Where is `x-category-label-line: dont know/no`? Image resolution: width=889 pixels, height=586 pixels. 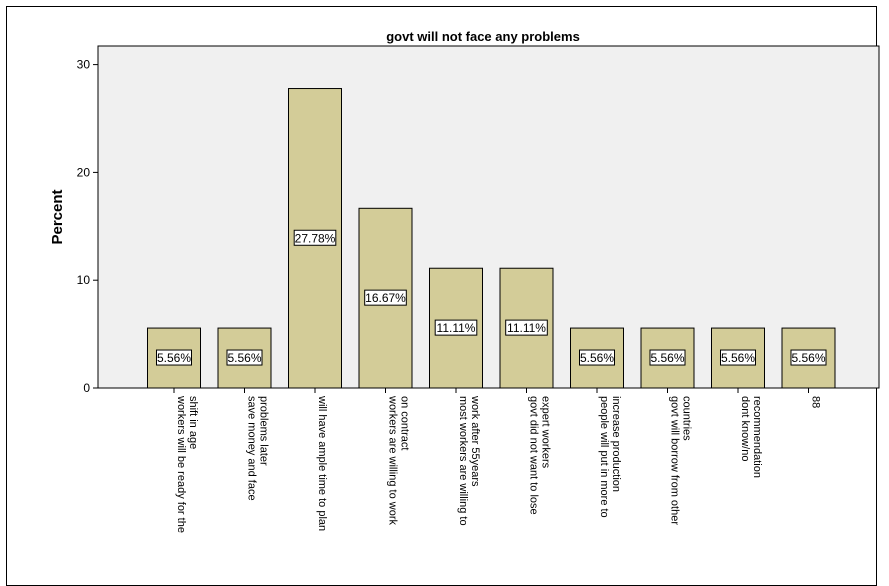
x-category-label-line: dont know/no is located at coordinates (745, 428).